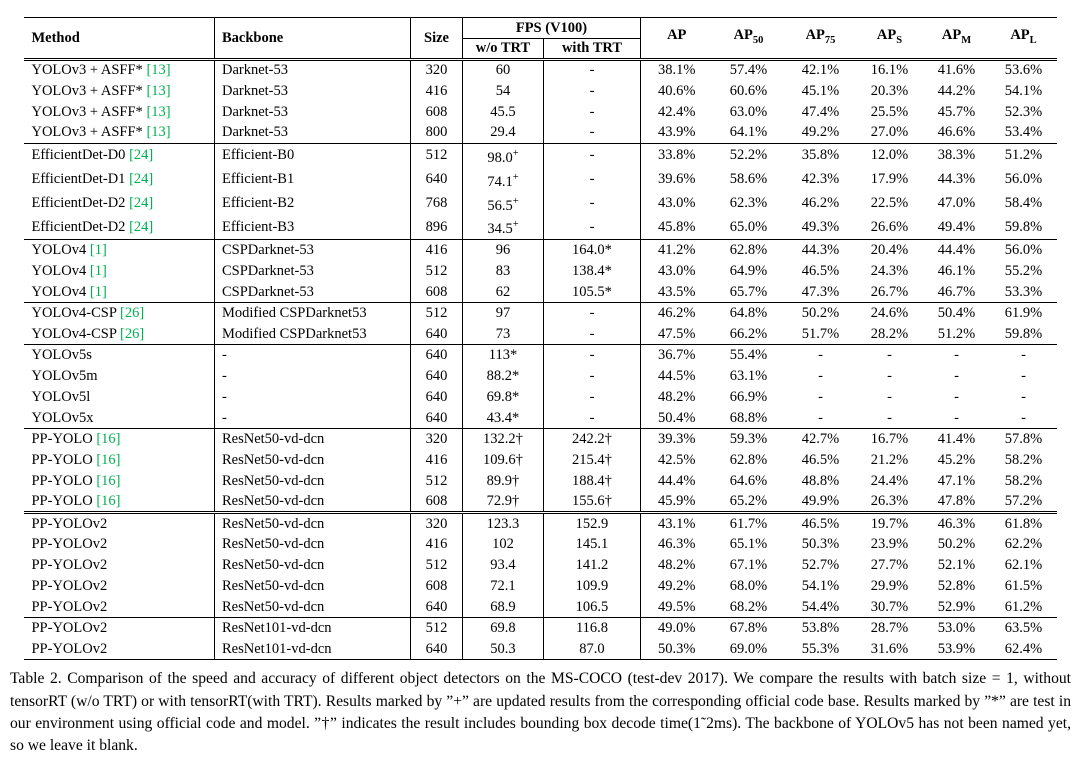  I want to click on ap-cell: 33.8%, so click(677, 155).